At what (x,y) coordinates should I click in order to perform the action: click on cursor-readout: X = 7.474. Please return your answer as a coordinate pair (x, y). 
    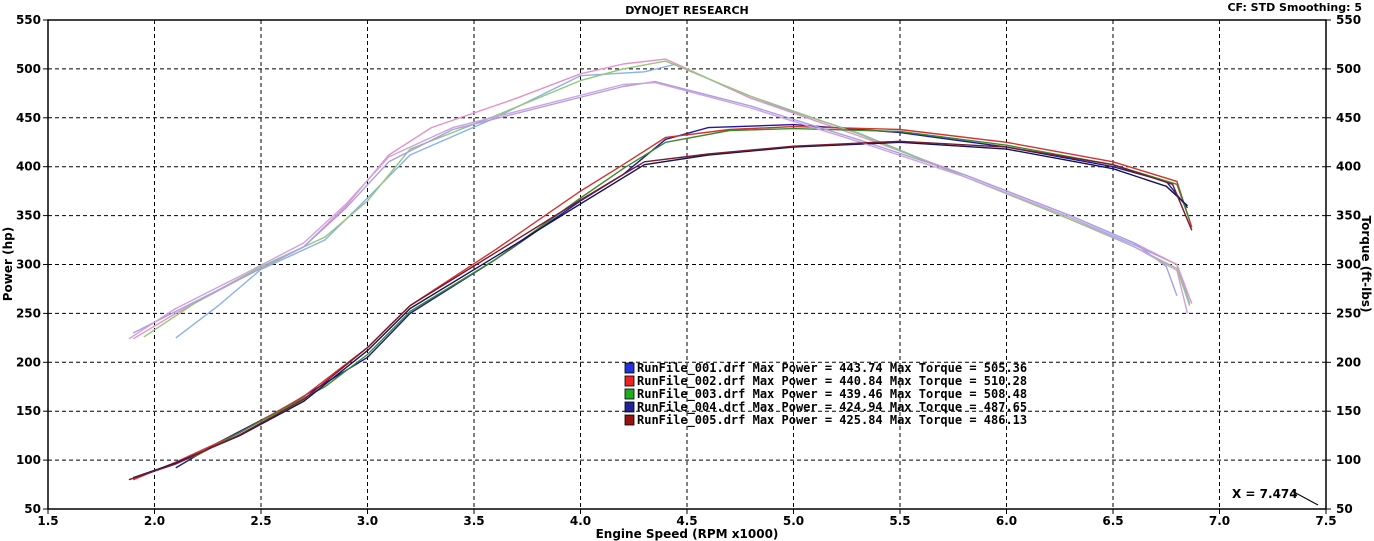
    Looking at the image, I should click on (1275, 496).